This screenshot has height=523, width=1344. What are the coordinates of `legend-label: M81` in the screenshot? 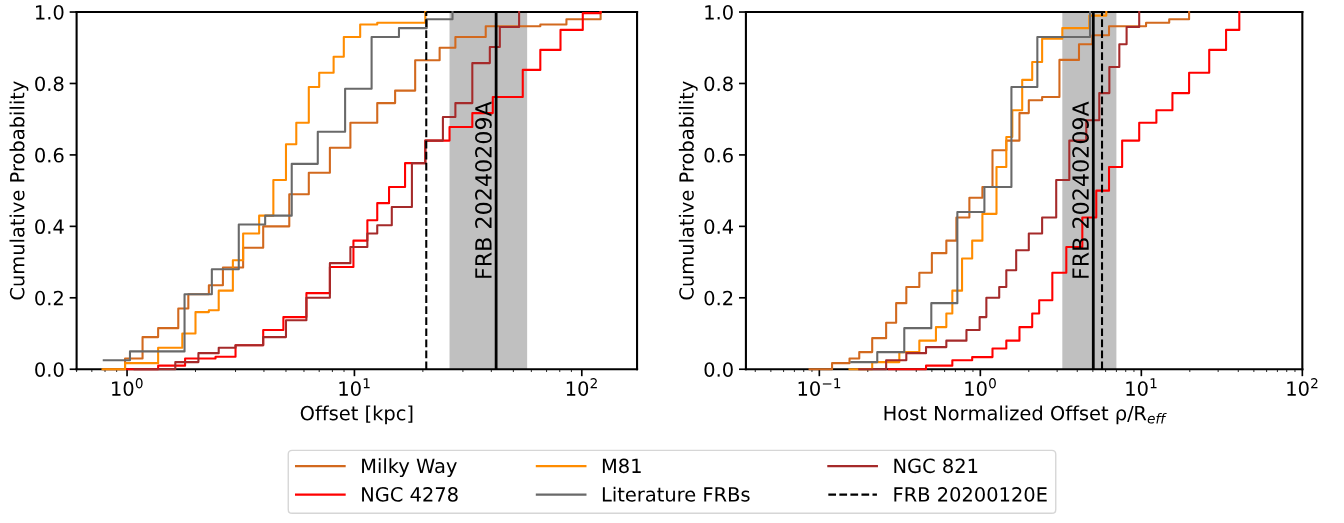 It's located at (621, 466).